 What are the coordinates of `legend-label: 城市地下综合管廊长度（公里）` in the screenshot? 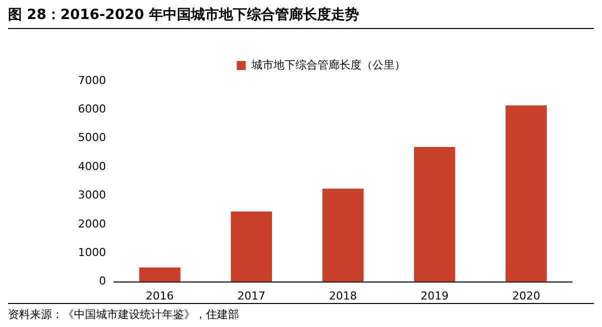 It's located at (328, 65).